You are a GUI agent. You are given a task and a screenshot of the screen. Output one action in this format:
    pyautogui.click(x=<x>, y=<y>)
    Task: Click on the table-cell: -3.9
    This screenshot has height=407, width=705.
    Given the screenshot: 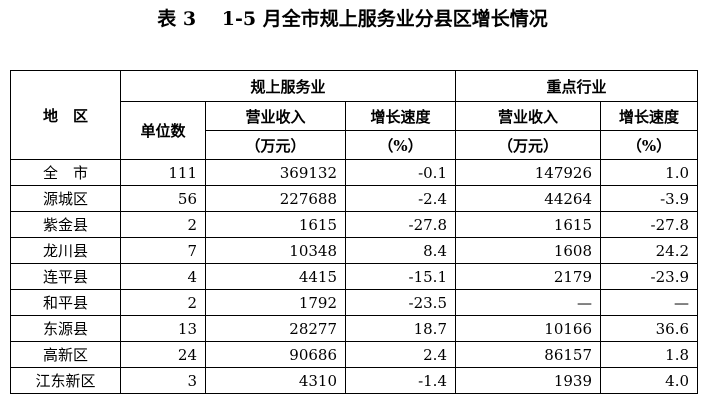 What is the action you would take?
    pyautogui.click(x=649, y=198)
    